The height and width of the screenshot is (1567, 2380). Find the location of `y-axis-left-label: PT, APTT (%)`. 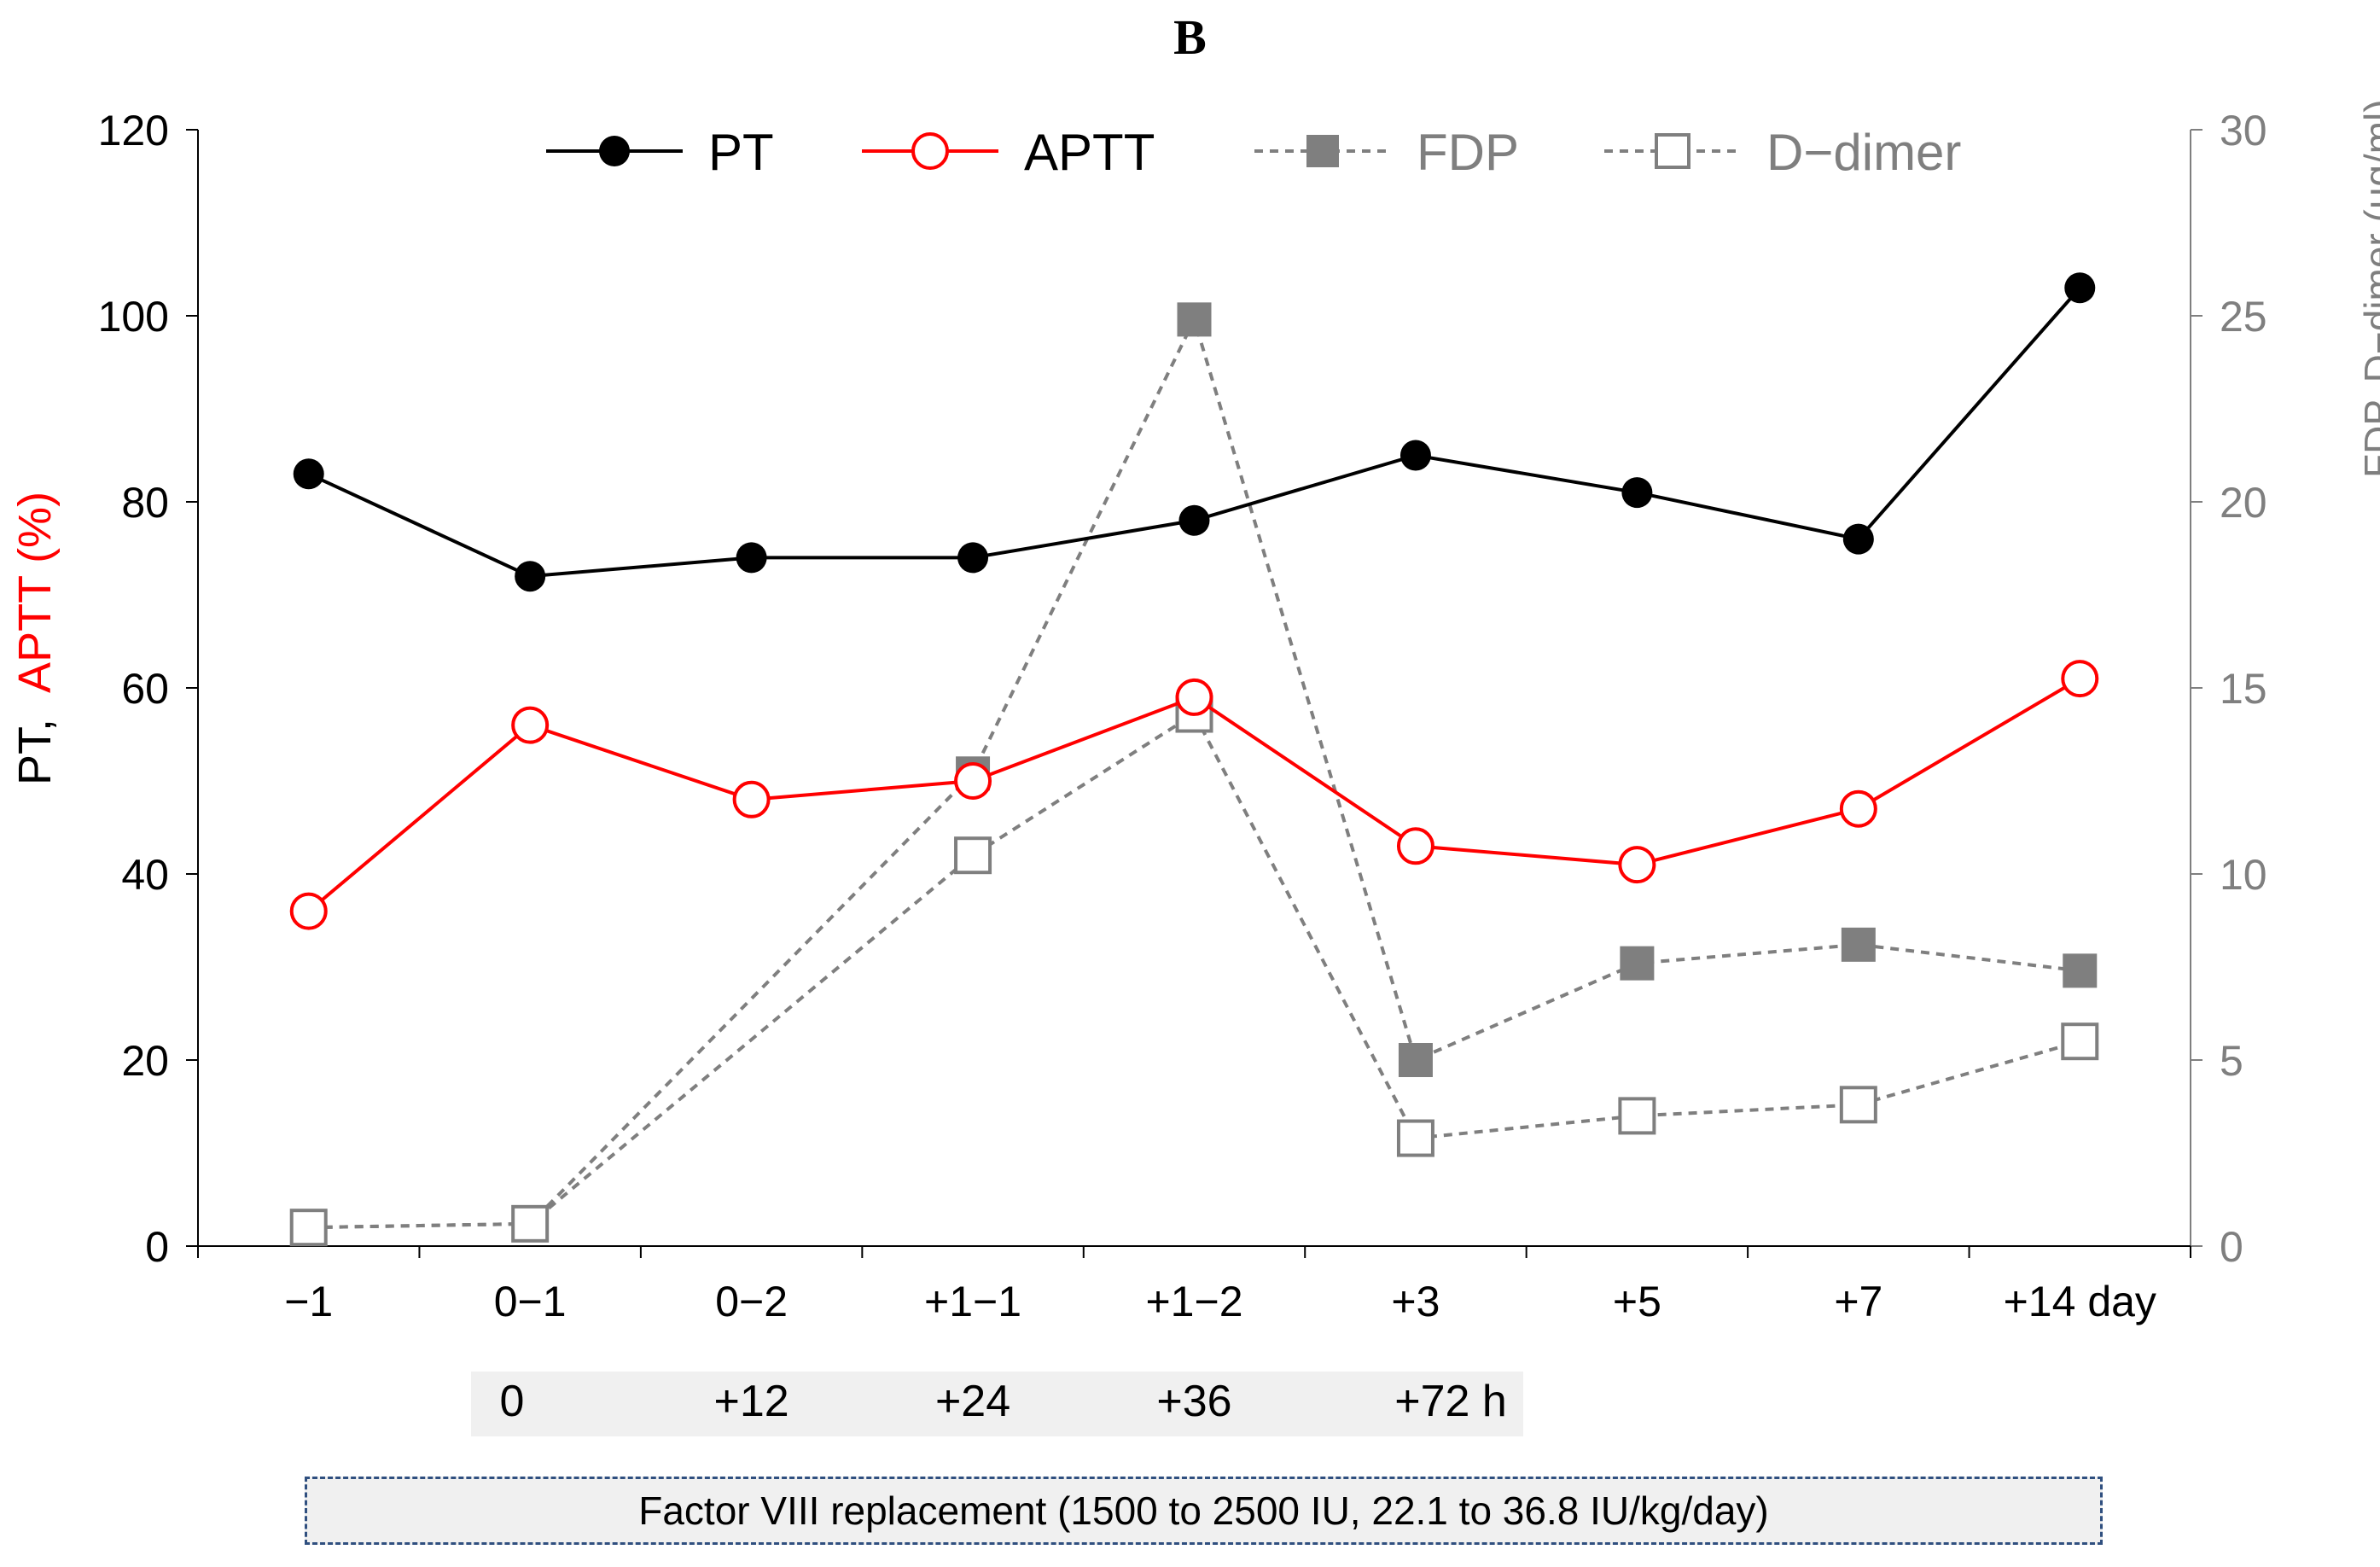

y-axis-left-label: PT, APTT (%) is located at coordinates (35, 638).